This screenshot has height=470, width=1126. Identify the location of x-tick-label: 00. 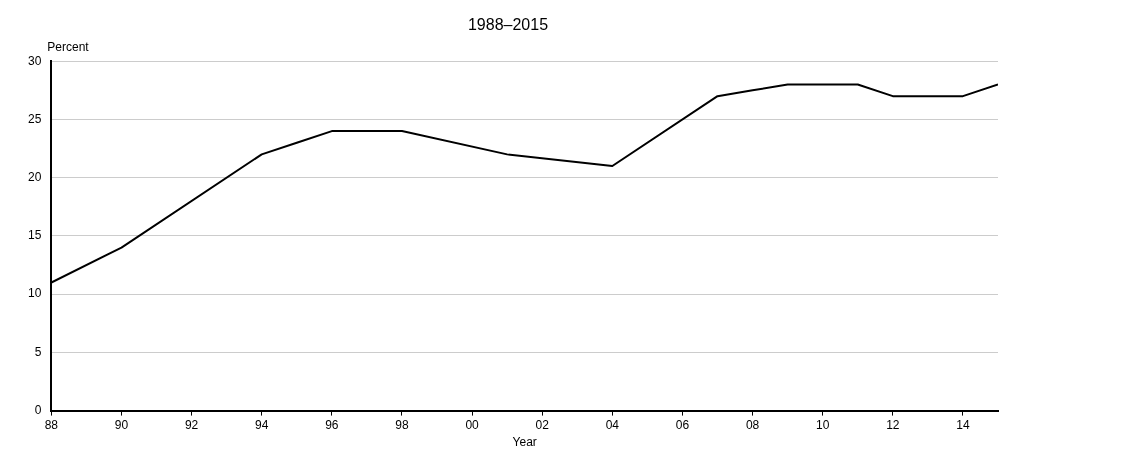
(472, 425).